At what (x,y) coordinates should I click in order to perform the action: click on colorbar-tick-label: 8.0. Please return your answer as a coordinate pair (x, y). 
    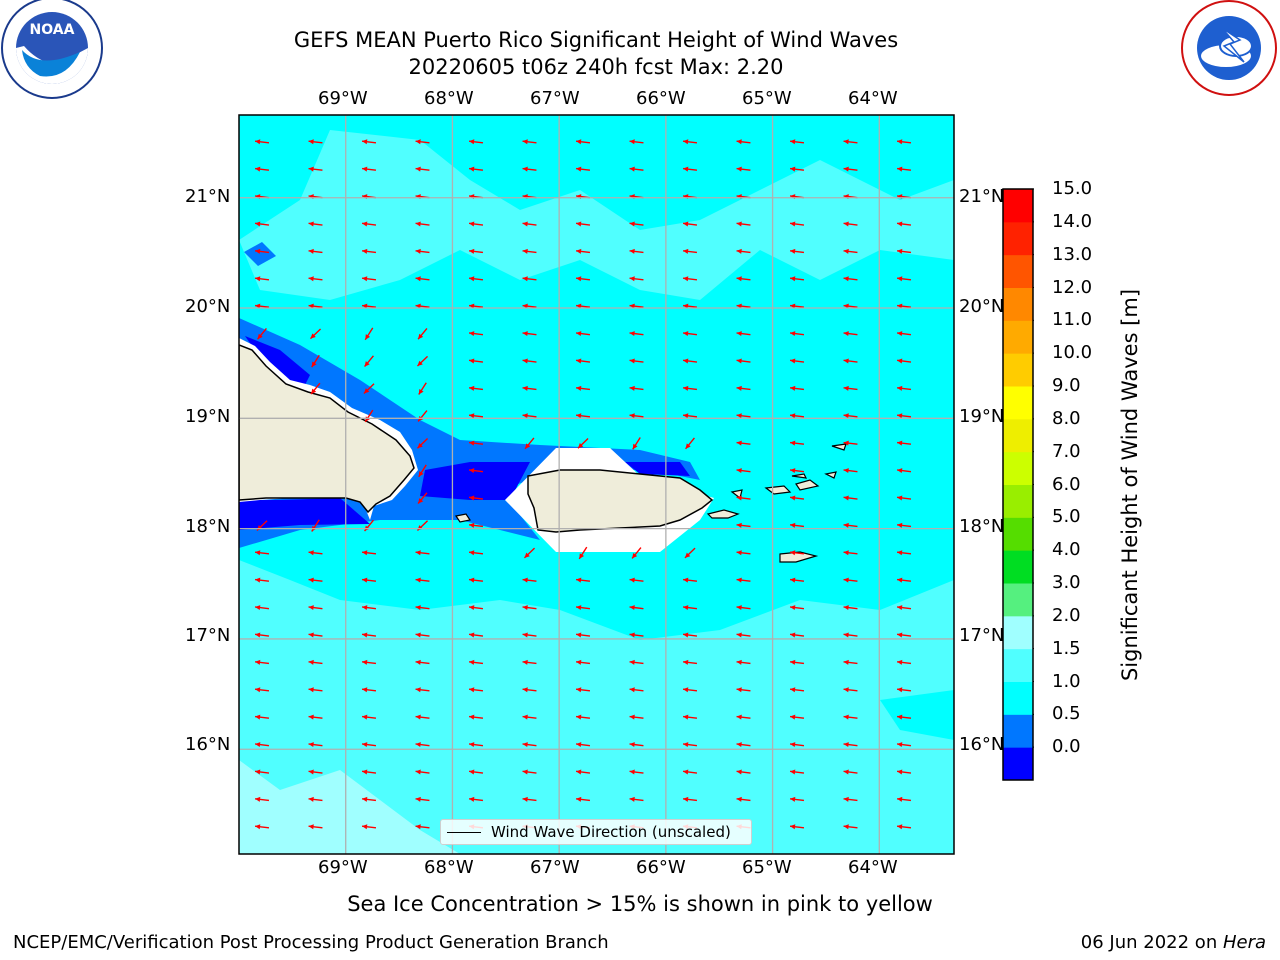
    Looking at the image, I should click on (1066, 418).